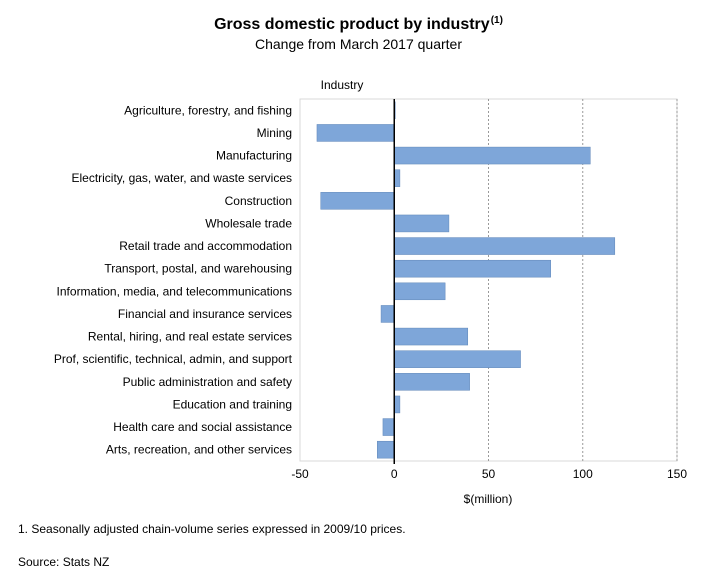 Image resolution: width=717 pixels, height=576 pixels. What do you see at coordinates (254, 156) in the screenshot?
I see `category-label: Manufacturing` at bounding box center [254, 156].